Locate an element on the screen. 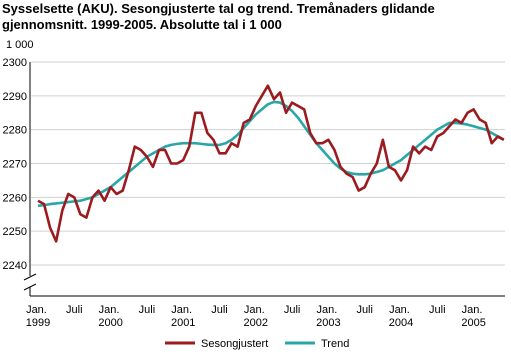 The image size is (511, 356). legend-label: Trend is located at coordinates (335, 344).